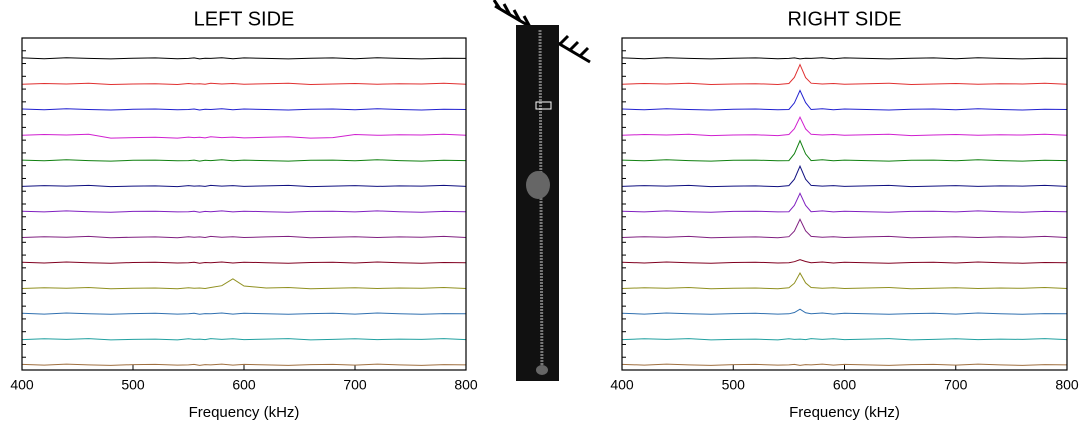  I want to click on chart-title: LEFT SIDE, so click(244, 19).